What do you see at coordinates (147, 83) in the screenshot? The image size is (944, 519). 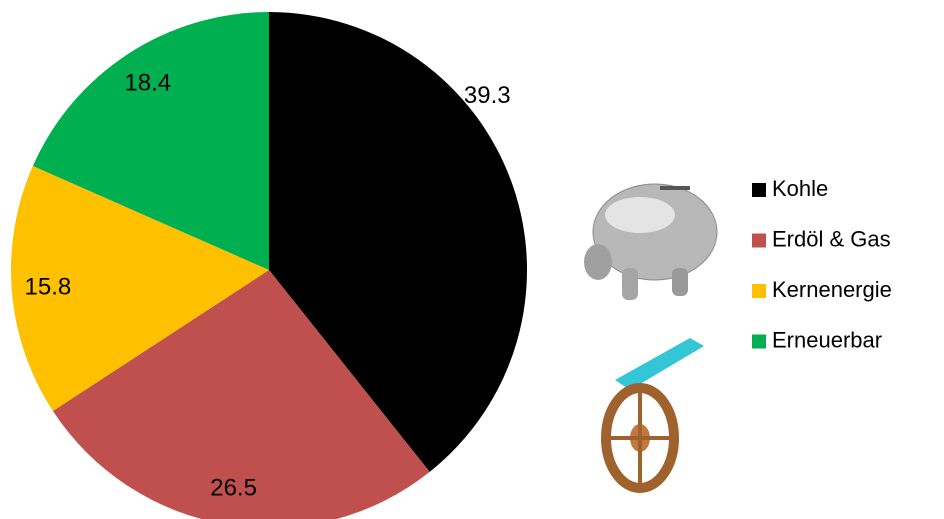 I see `value-label: 18.4` at bounding box center [147, 83].